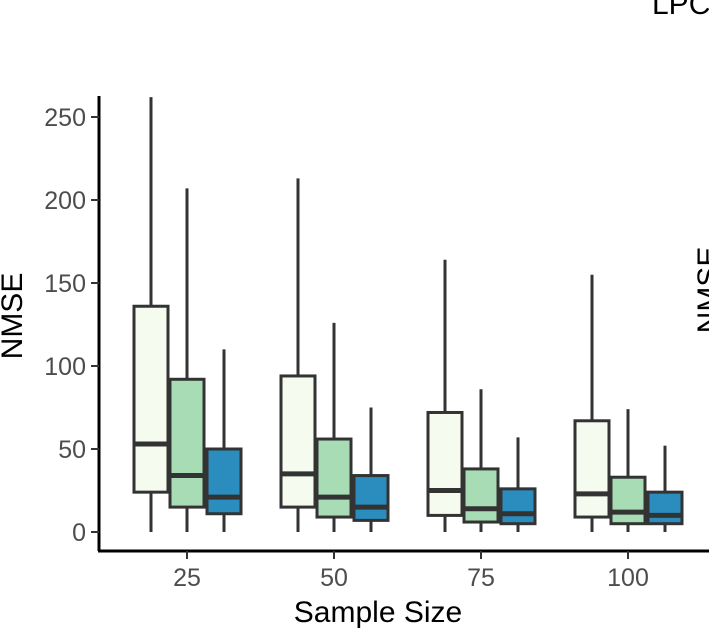 The width and height of the screenshot is (709, 632). I want to click on x-ticks: 25 50 75 100, so click(411, 571).